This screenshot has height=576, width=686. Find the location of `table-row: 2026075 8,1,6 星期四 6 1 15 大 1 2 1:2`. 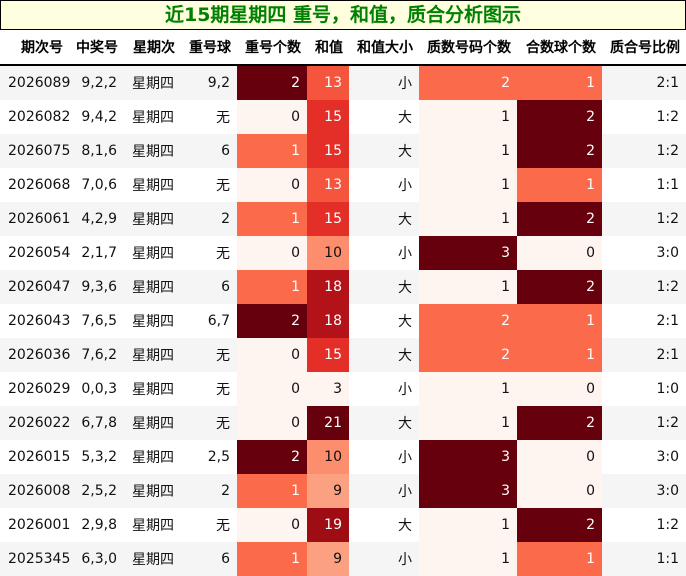

table-row: 2026075 8,1,6 星期四 6 1 15 大 1 2 1:2 is located at coordinates (343, 151).